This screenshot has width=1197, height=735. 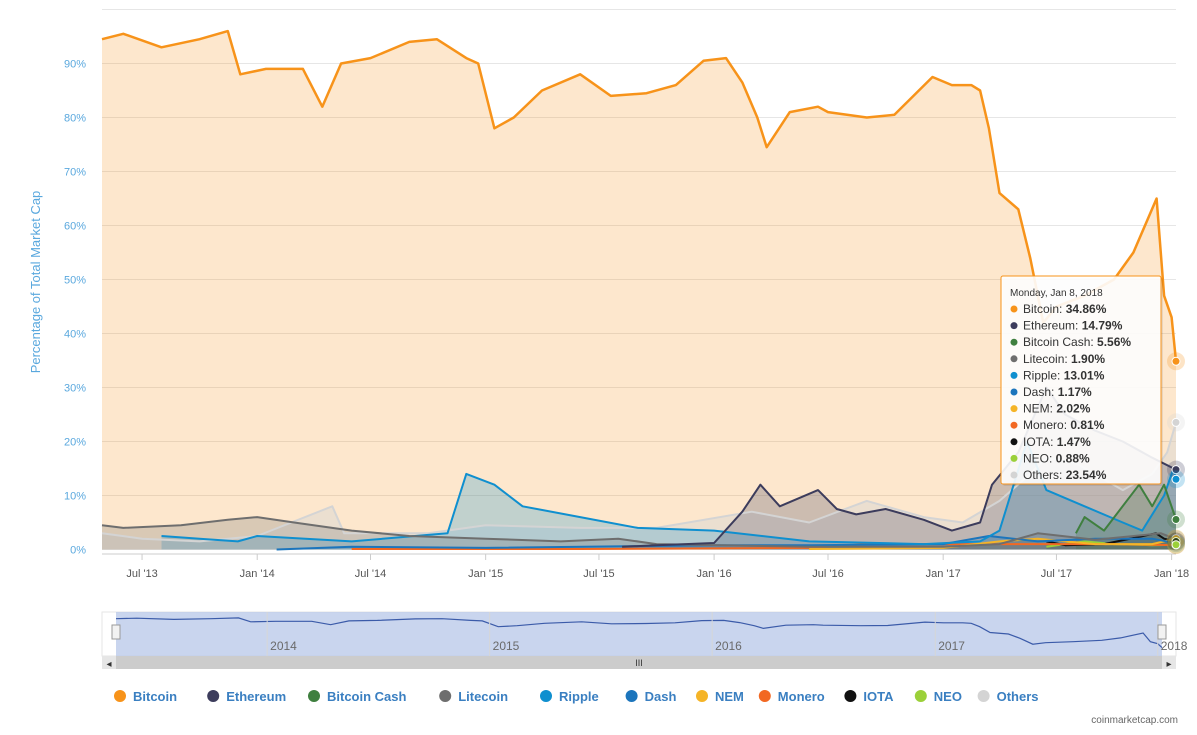 I want to click on legend-item-dash: Dash, so click(x=651, y=696).